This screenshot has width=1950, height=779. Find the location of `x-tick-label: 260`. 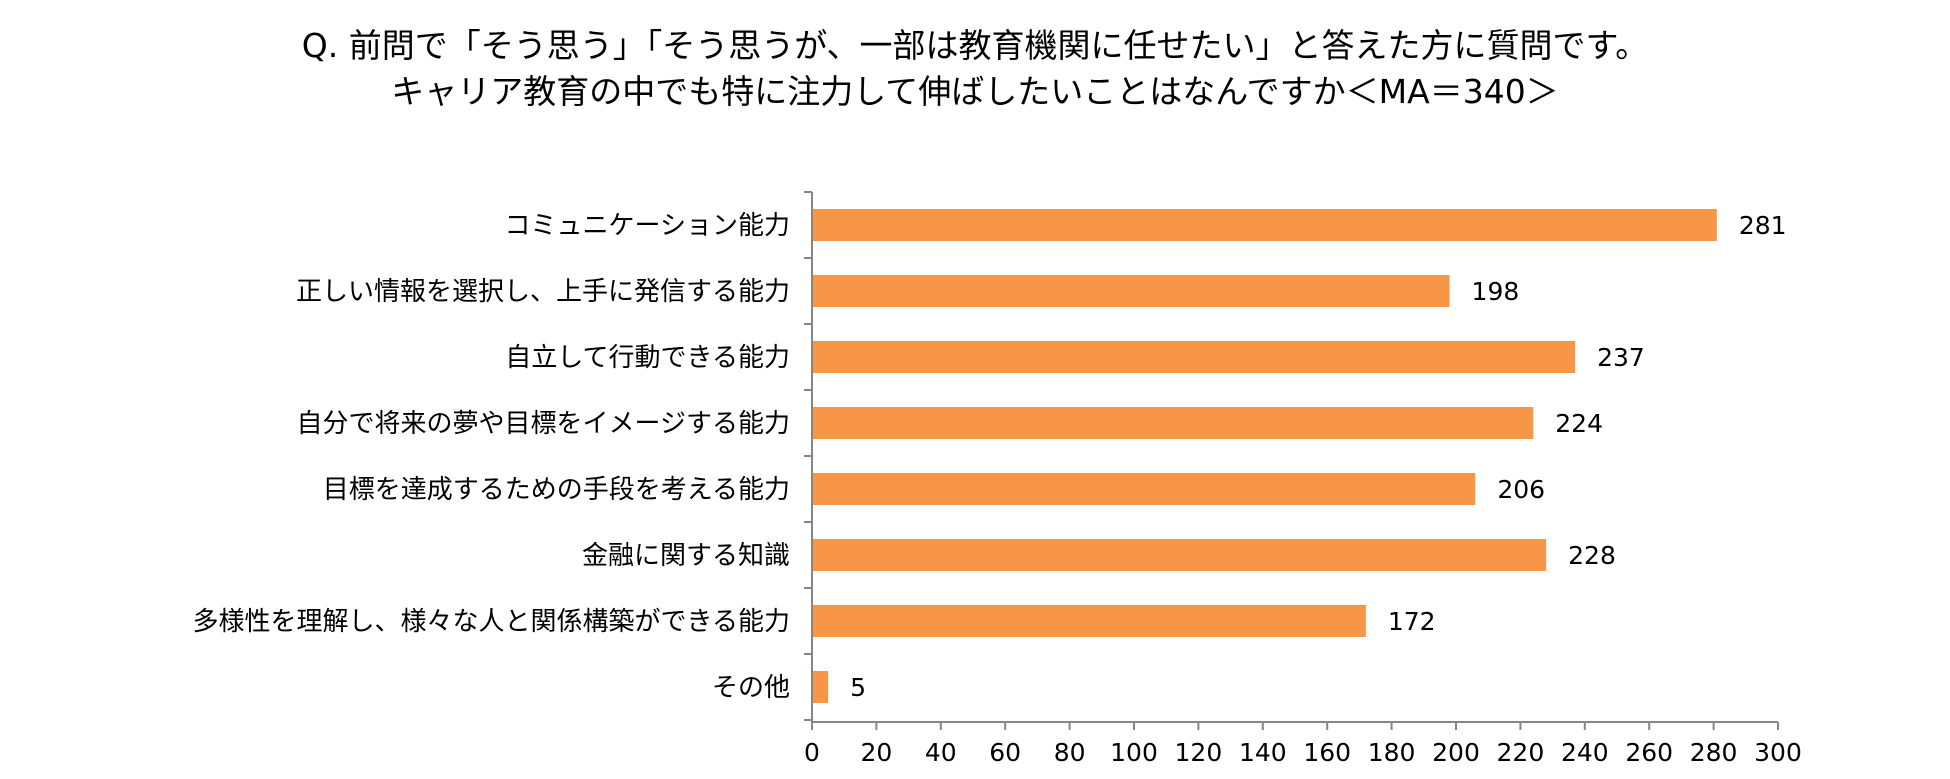

x-tick-label: 260 is located at coordinates (1649, 752).